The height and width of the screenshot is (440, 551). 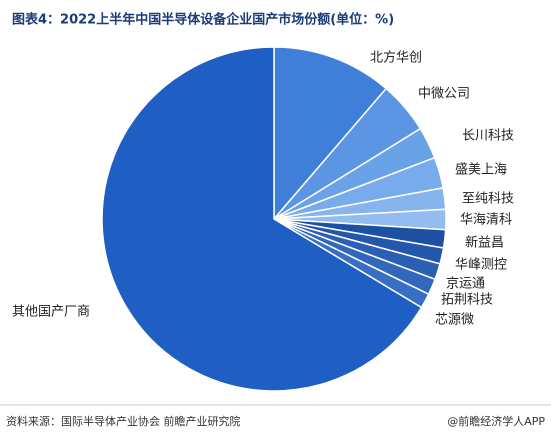 I want to click on source: 资料来源：国际半导体产业协会 前瞻产业研究院, so click(x=123, y=421).